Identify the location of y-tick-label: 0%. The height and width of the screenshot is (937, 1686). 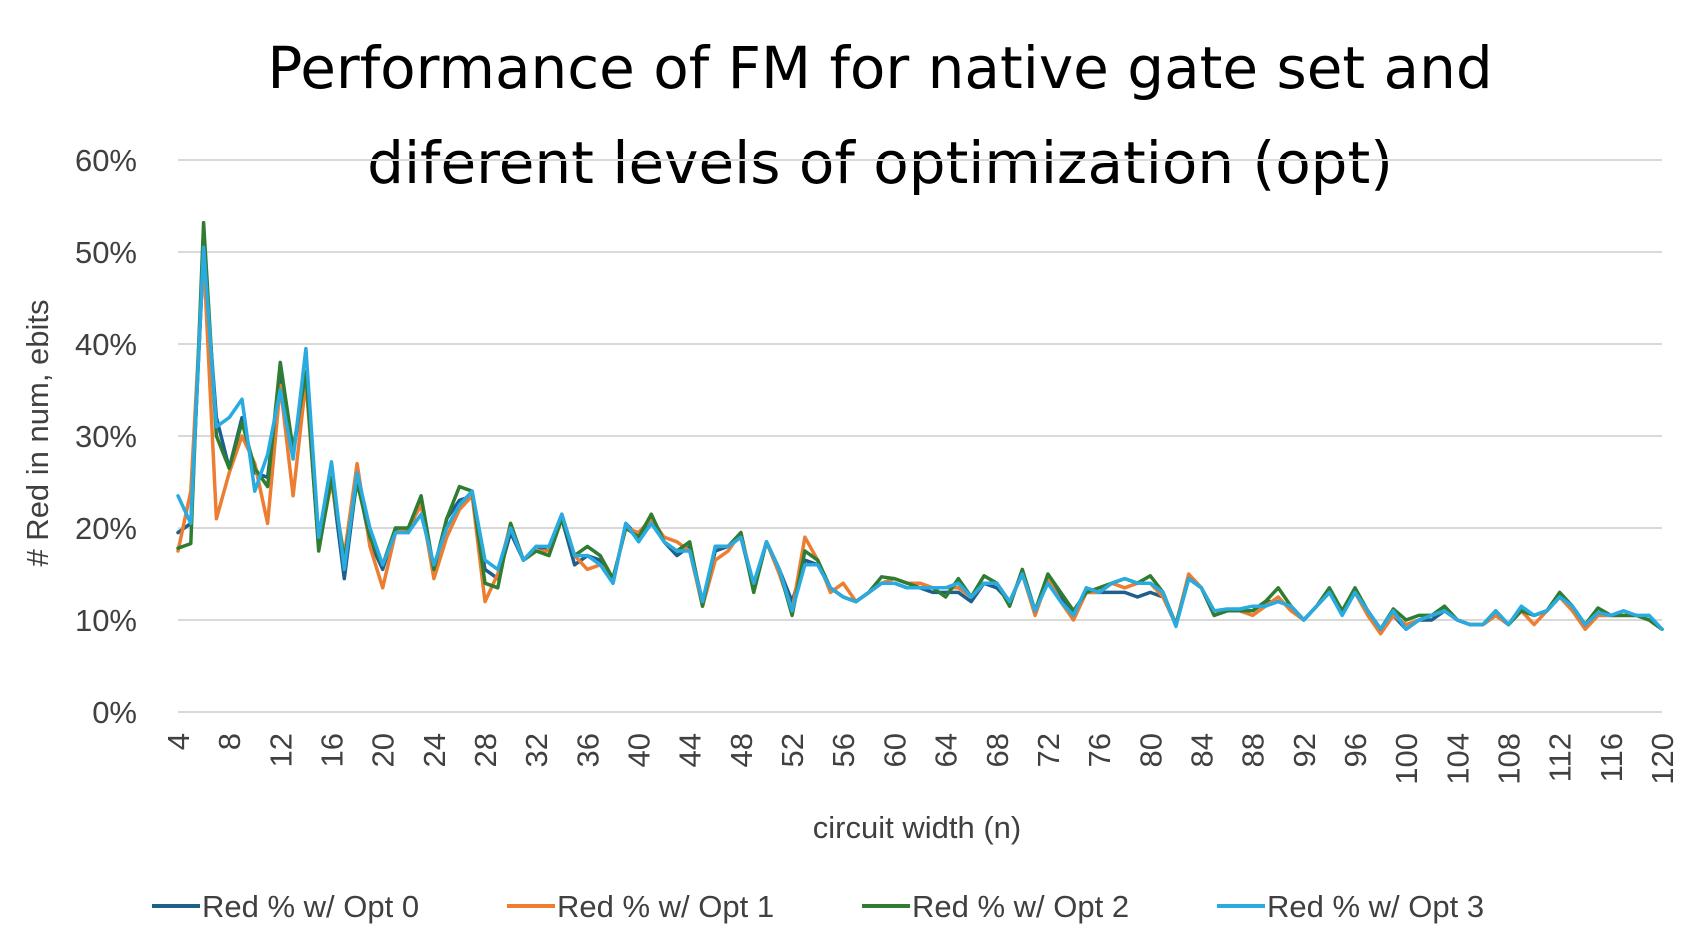
(114, 712).